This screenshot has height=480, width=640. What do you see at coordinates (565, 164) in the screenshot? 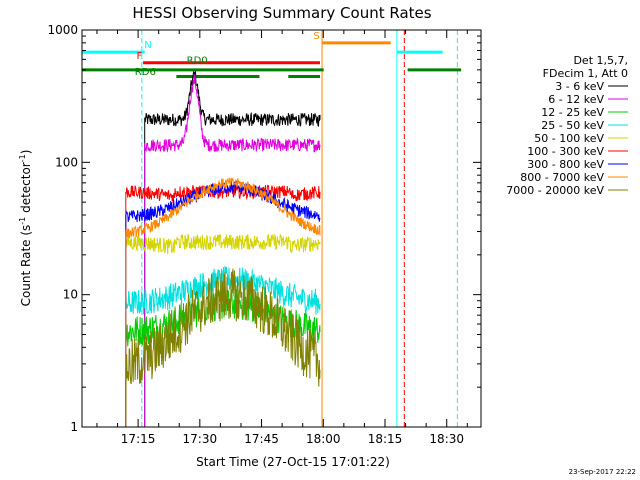
I see `legend-label-300-800-kev: 300 - 800 keV` at bounding box center [565, 164].